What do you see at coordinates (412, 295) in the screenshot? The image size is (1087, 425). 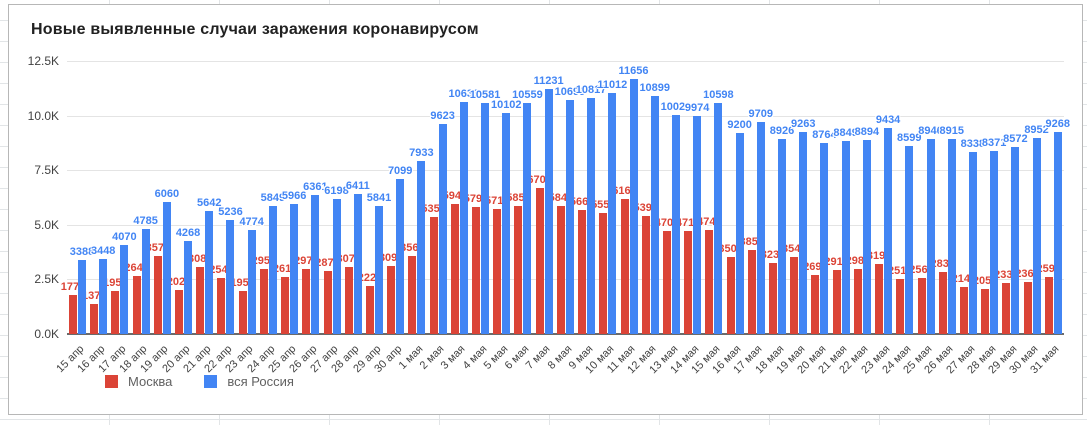 I see `bar-moscow-1-мая` at bounding box center [412, 295].